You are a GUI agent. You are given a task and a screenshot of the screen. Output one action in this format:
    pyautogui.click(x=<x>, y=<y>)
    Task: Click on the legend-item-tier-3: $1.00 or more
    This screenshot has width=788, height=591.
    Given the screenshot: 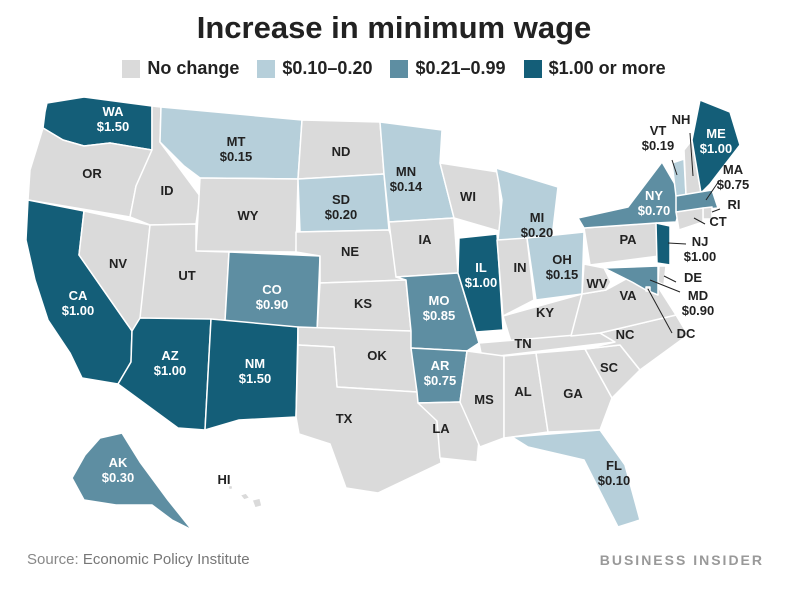 What is the action you would take?
    pyautogui.click(x=594, y=68)
    